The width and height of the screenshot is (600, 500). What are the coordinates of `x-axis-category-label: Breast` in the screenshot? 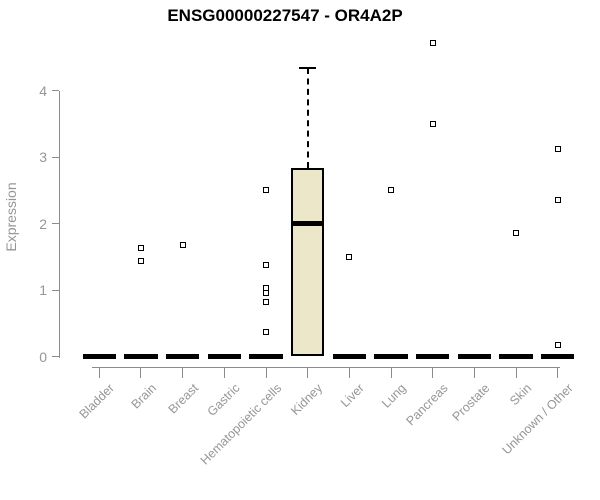 It's located at (183, 399).